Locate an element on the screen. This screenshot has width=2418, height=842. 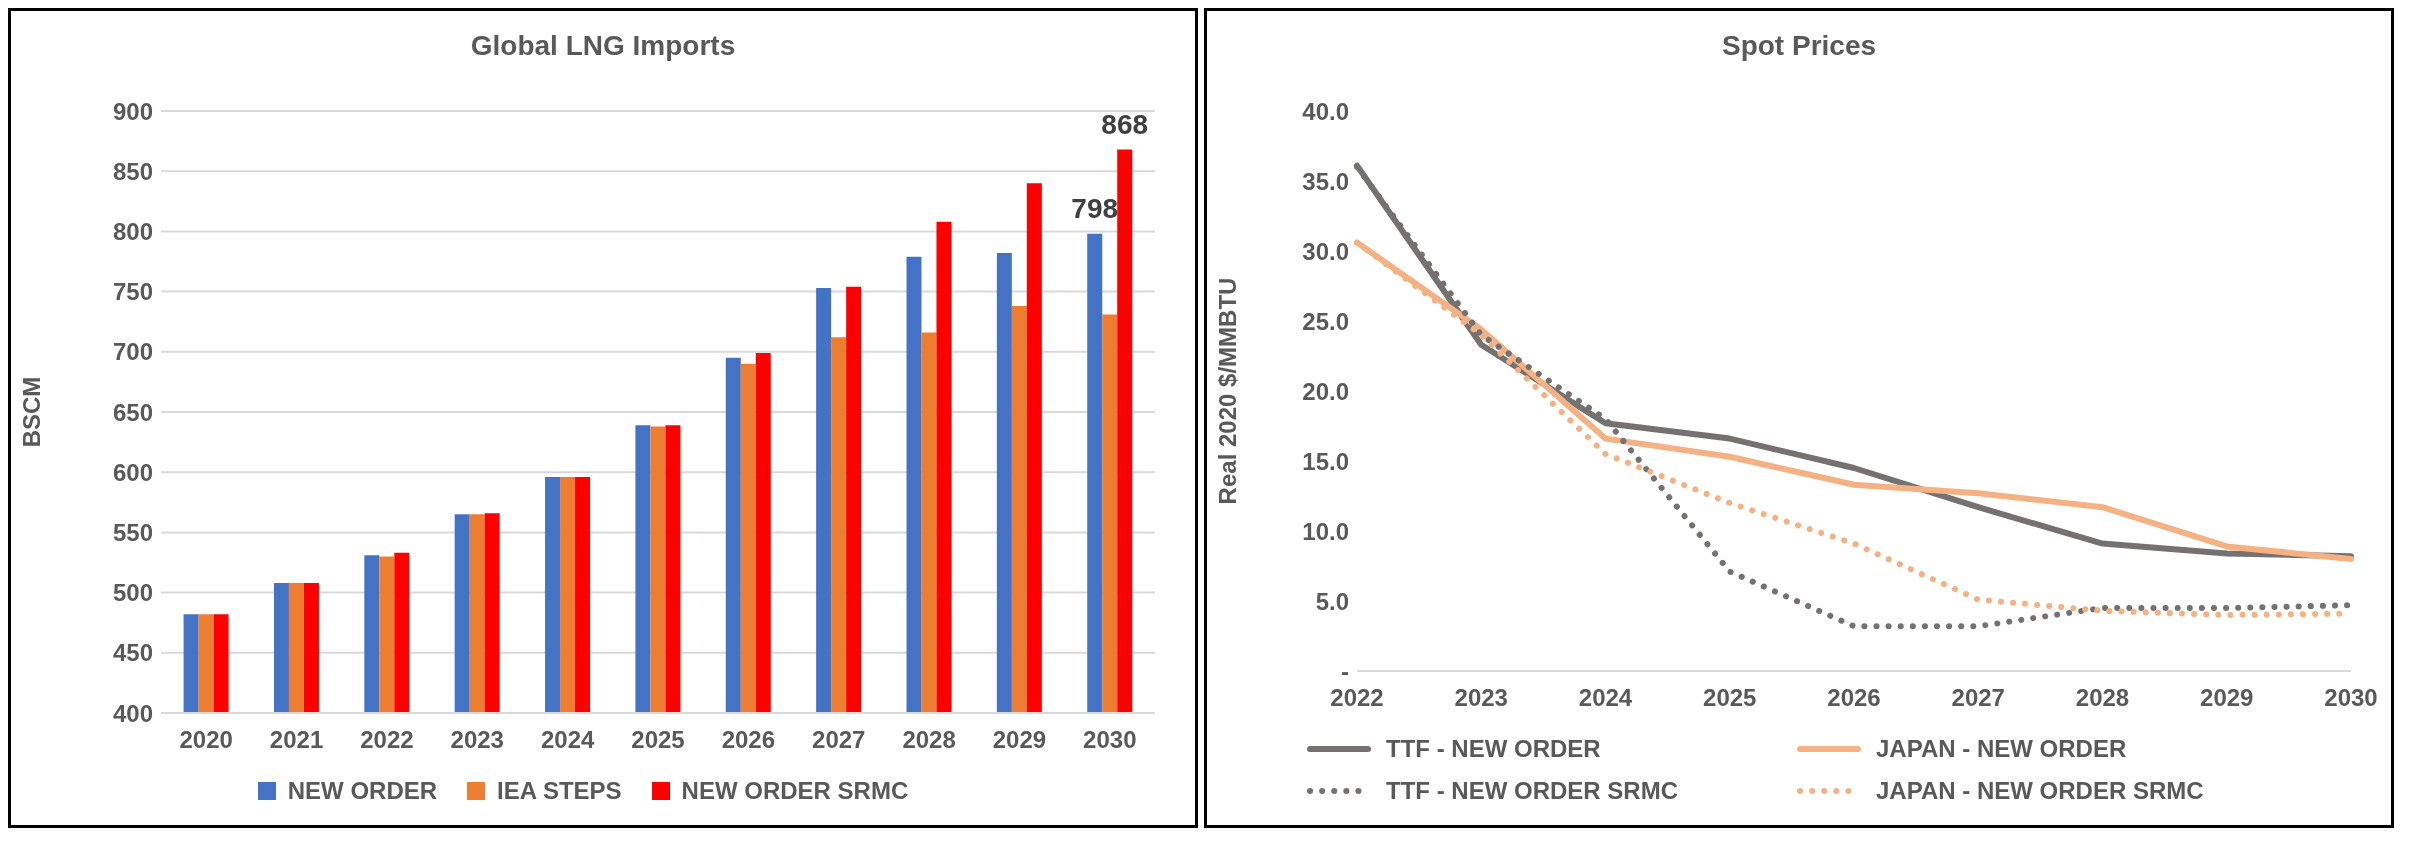
legend-label: TTF - NEW ORDER SRMC is located at coordinates (1532, 791).